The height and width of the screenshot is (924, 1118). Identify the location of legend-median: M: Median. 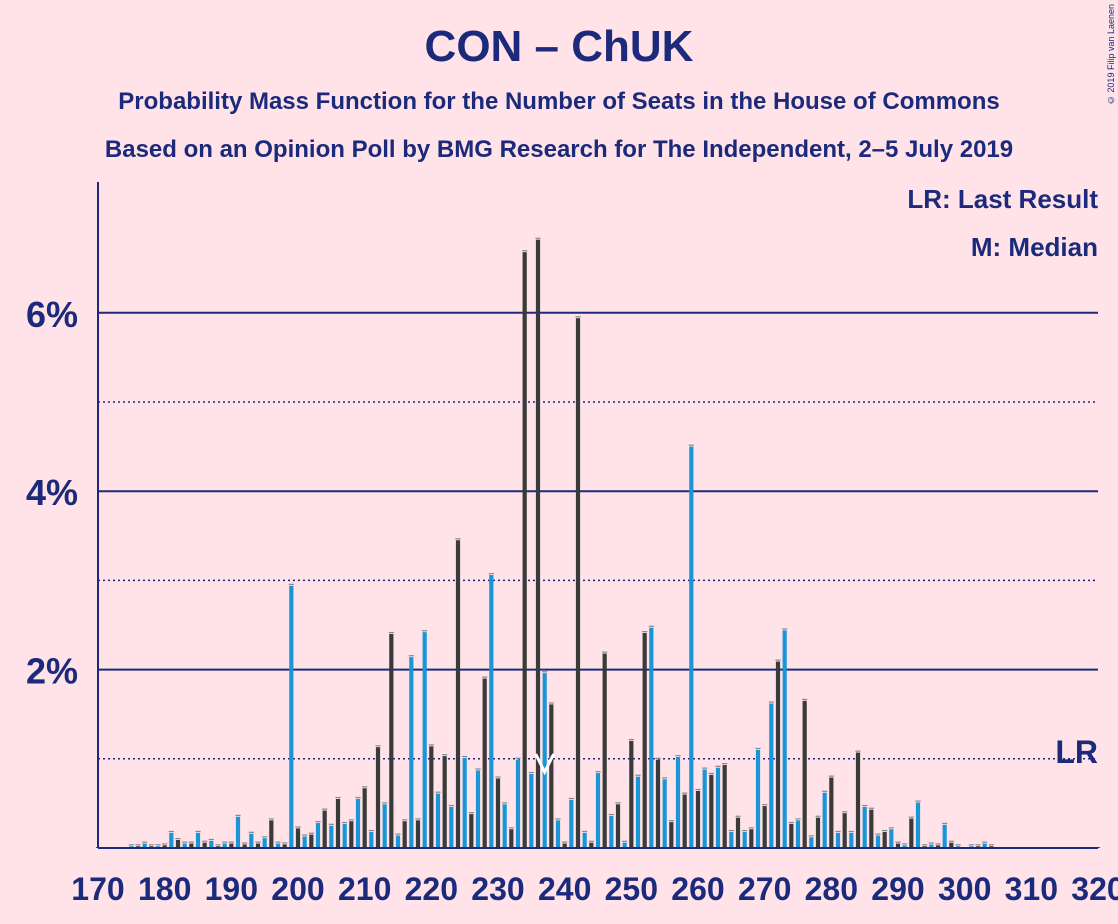
(1034, 247).